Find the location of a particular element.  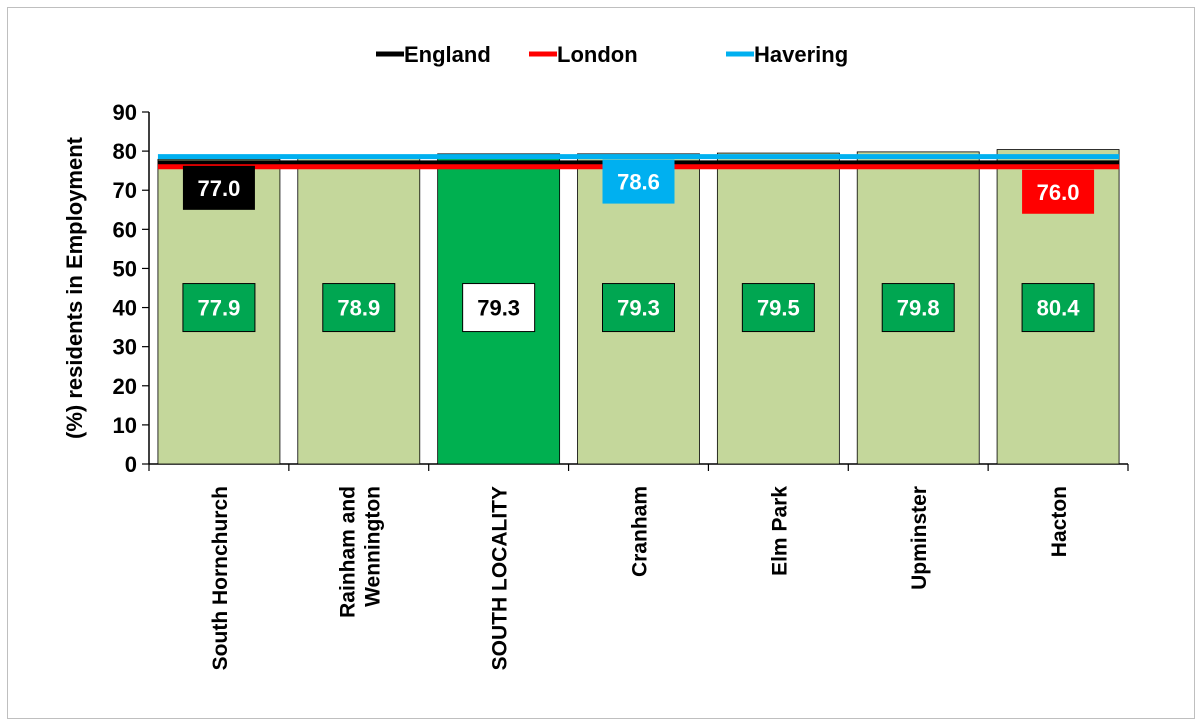

y-tick-label: 60 is located at coordinates (125, 229).